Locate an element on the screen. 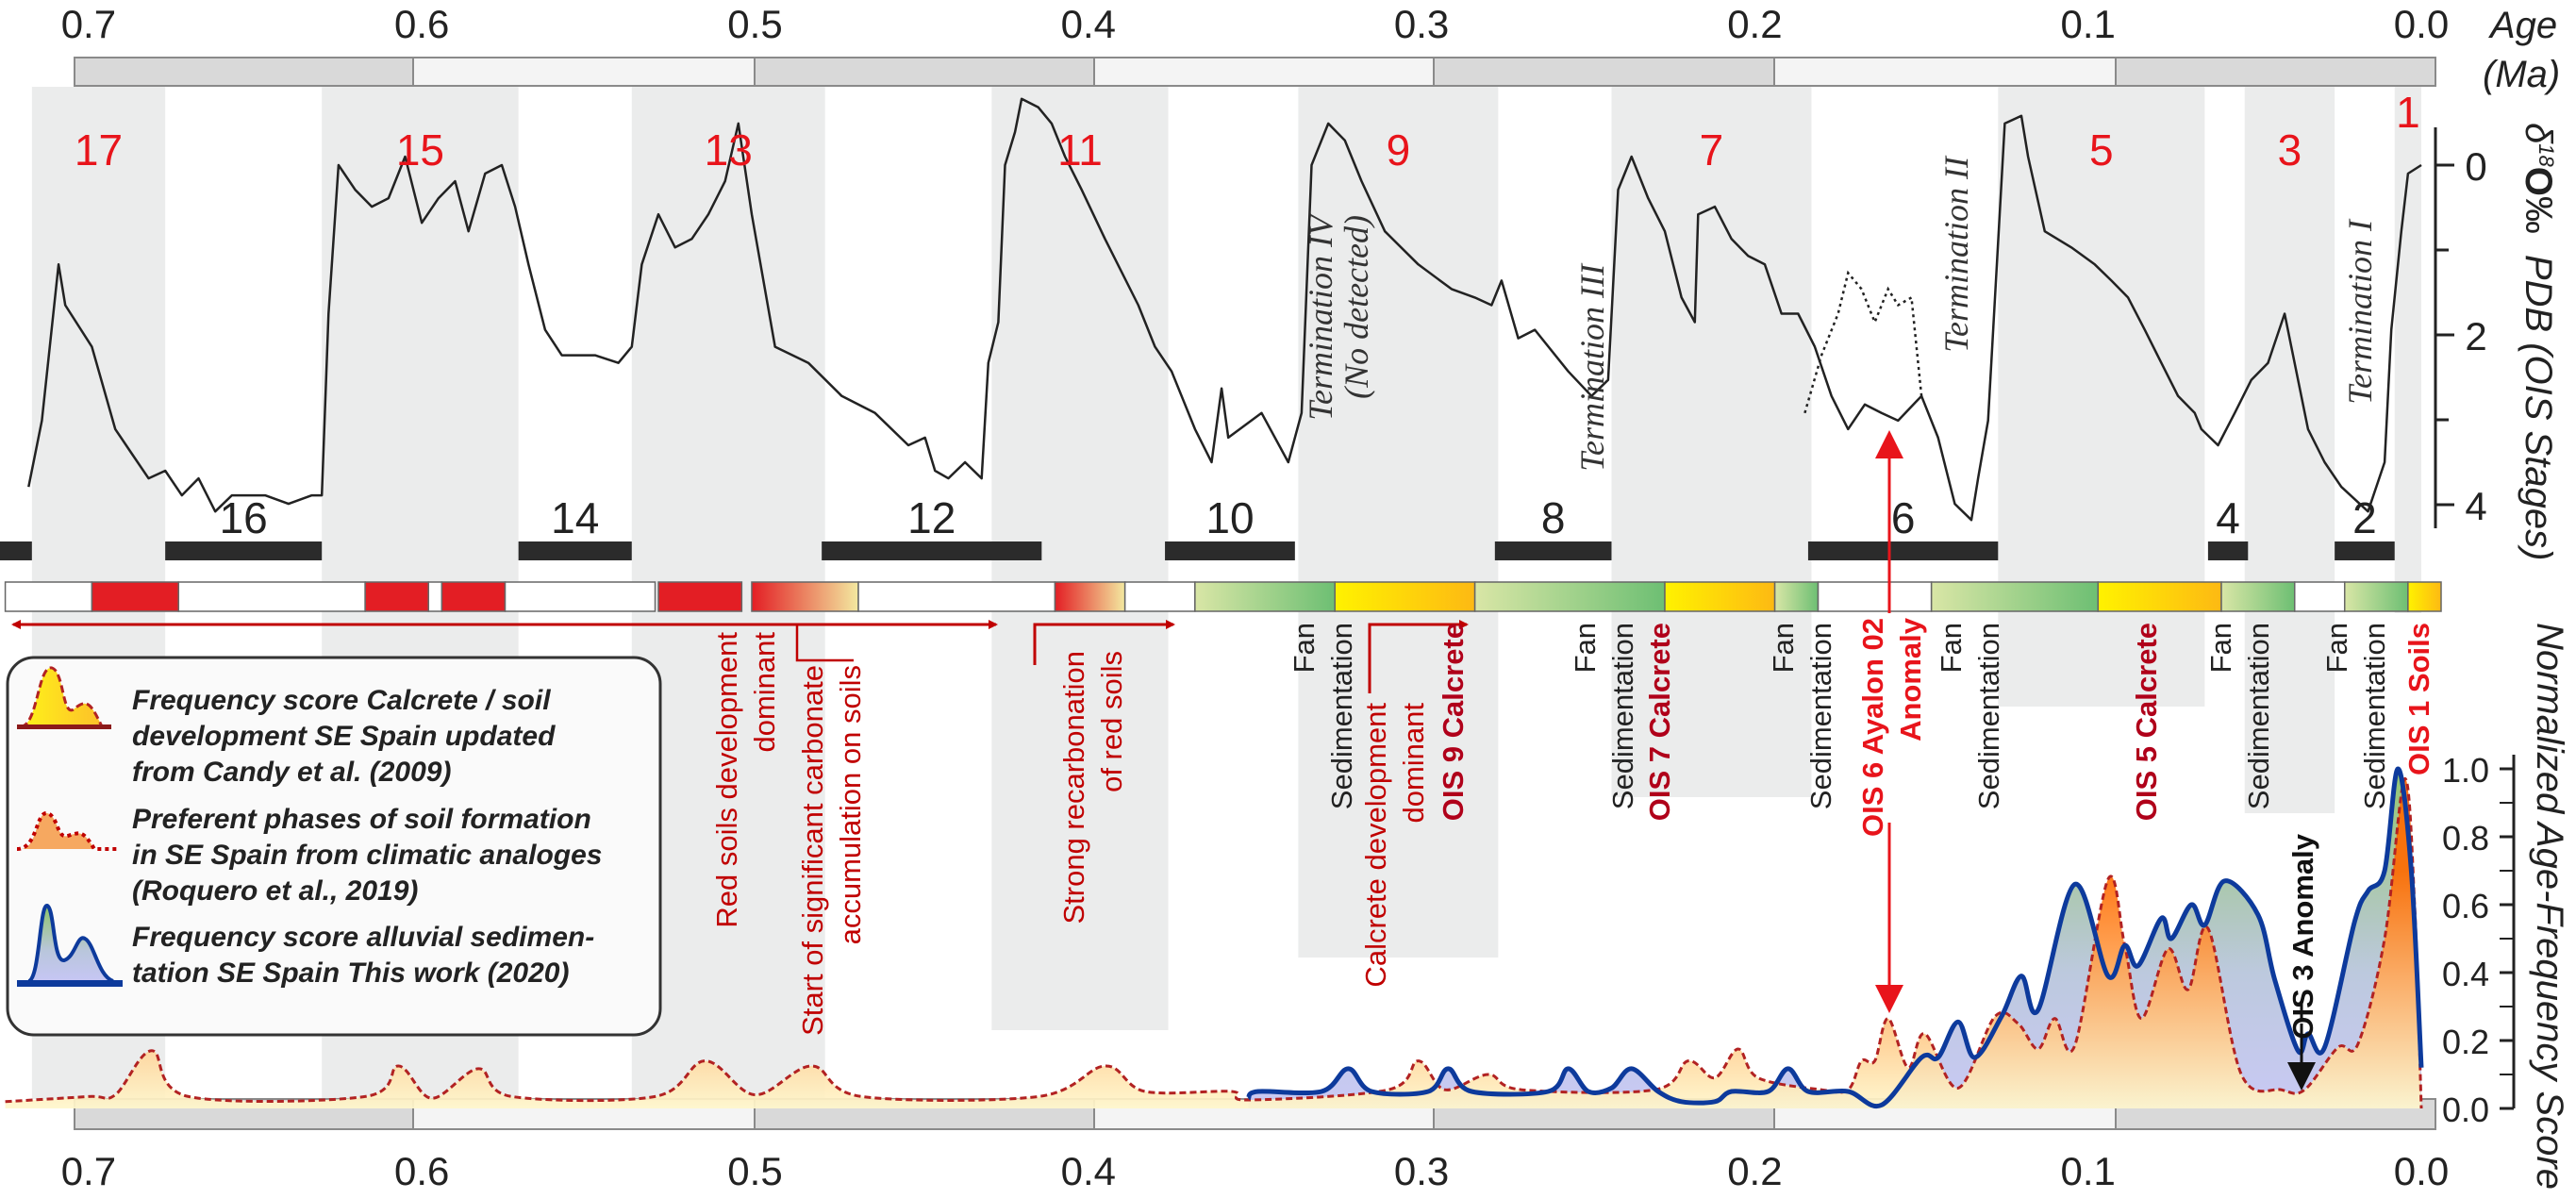  d18o-tick-label: 0 is located at coordinates (2475, 166).